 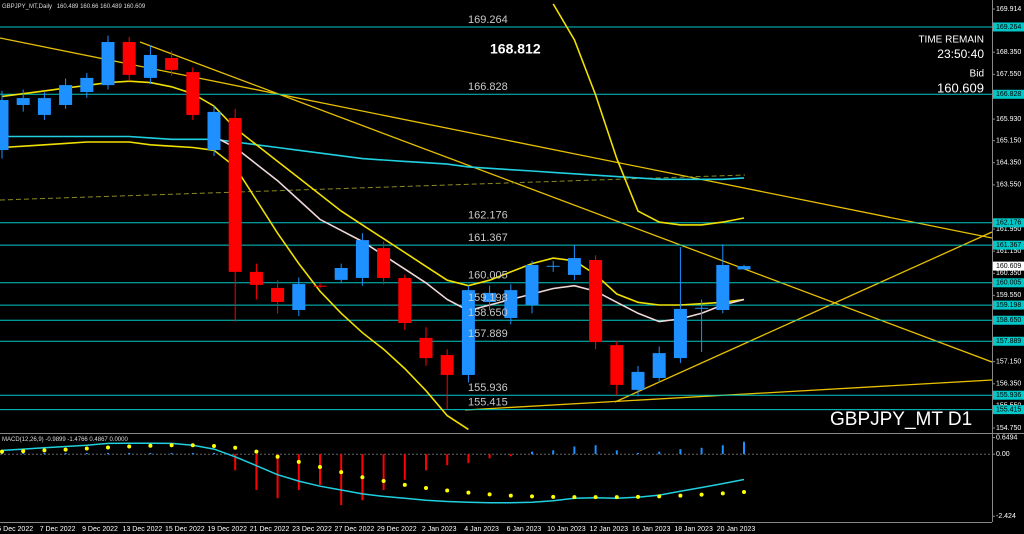 I want to click on y-tick-label: 0.00, so click(x=1003, y=454).